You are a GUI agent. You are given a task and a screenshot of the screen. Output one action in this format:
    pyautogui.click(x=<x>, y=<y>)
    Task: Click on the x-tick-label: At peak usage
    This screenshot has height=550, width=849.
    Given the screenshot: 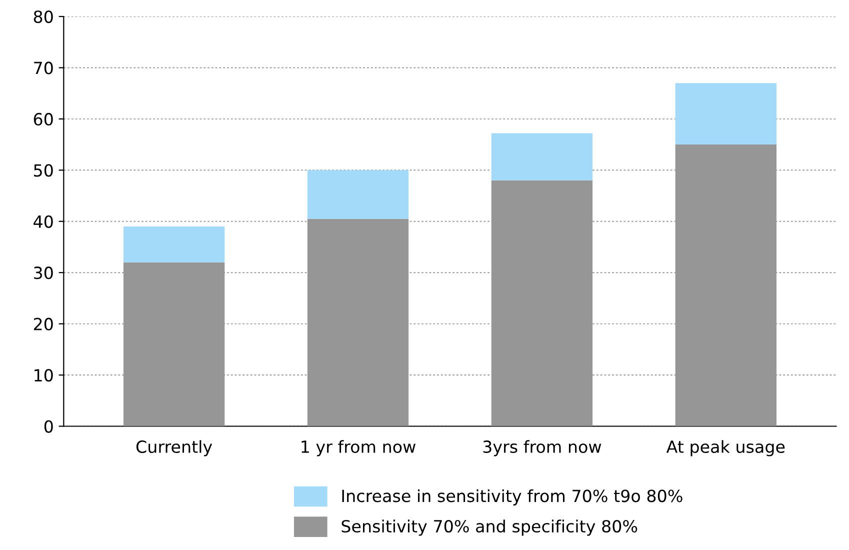 What is the action you would take?
    pyautogui.click(x=725, y=448)
    